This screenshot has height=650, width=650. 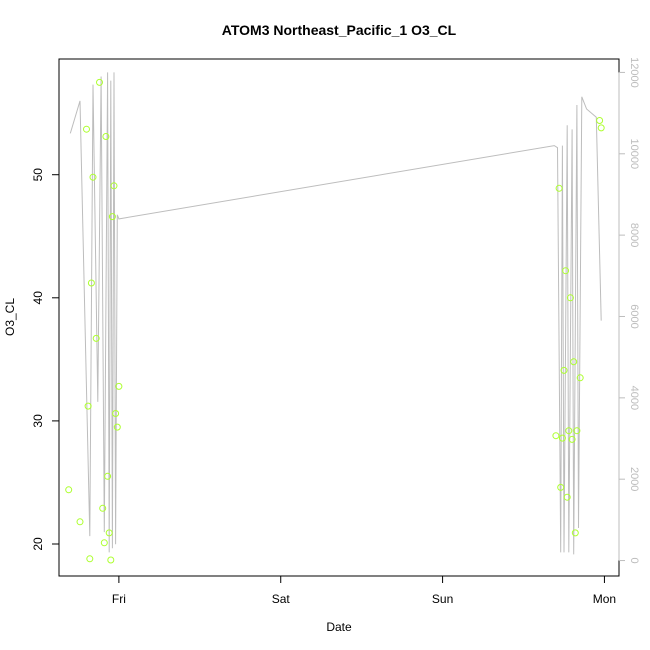 What do you see at coordinates (604, 599) in the screenshot?
I see `x-tick-label: Mon` at bounding box center [604, 599].